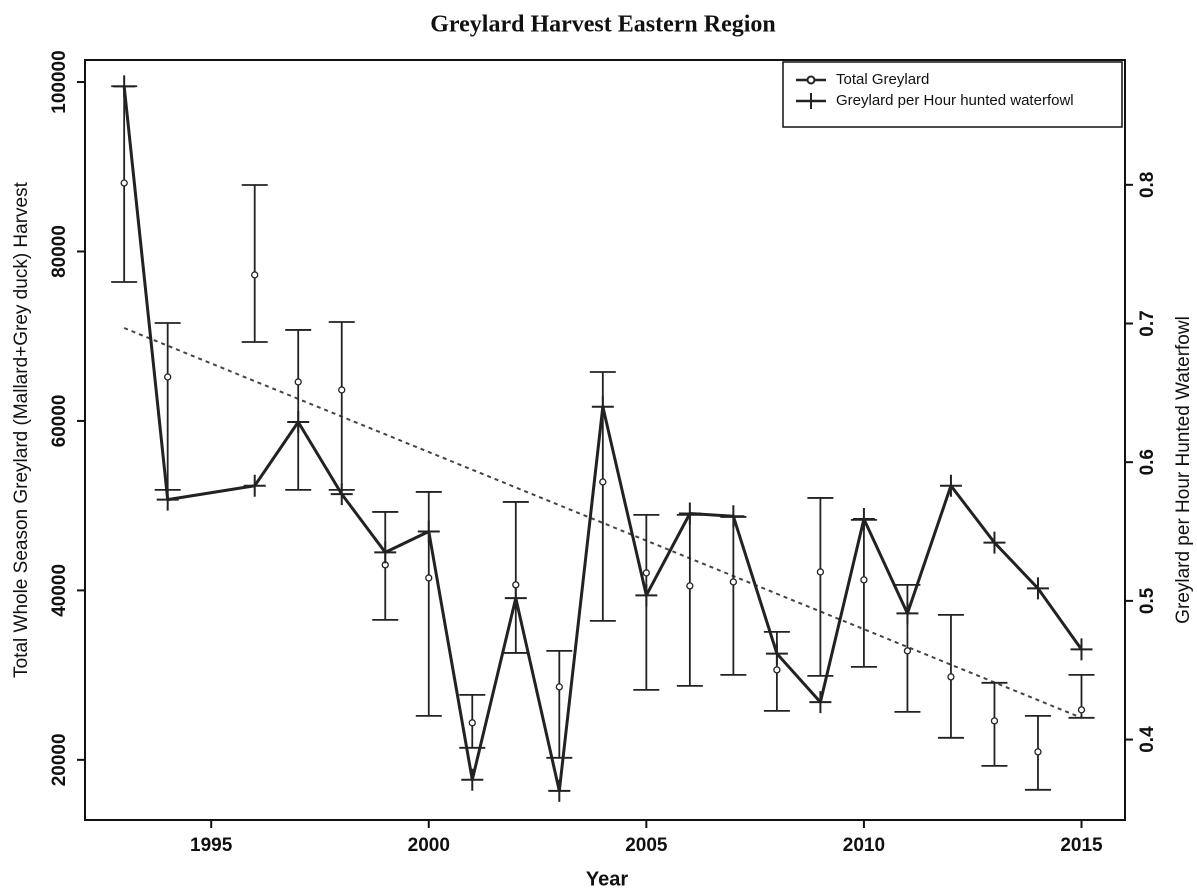  What do you see at coordinates (59, 759) in the screenshot?
I see `y-tick-label: 20000` at bounding box center [59, 759].